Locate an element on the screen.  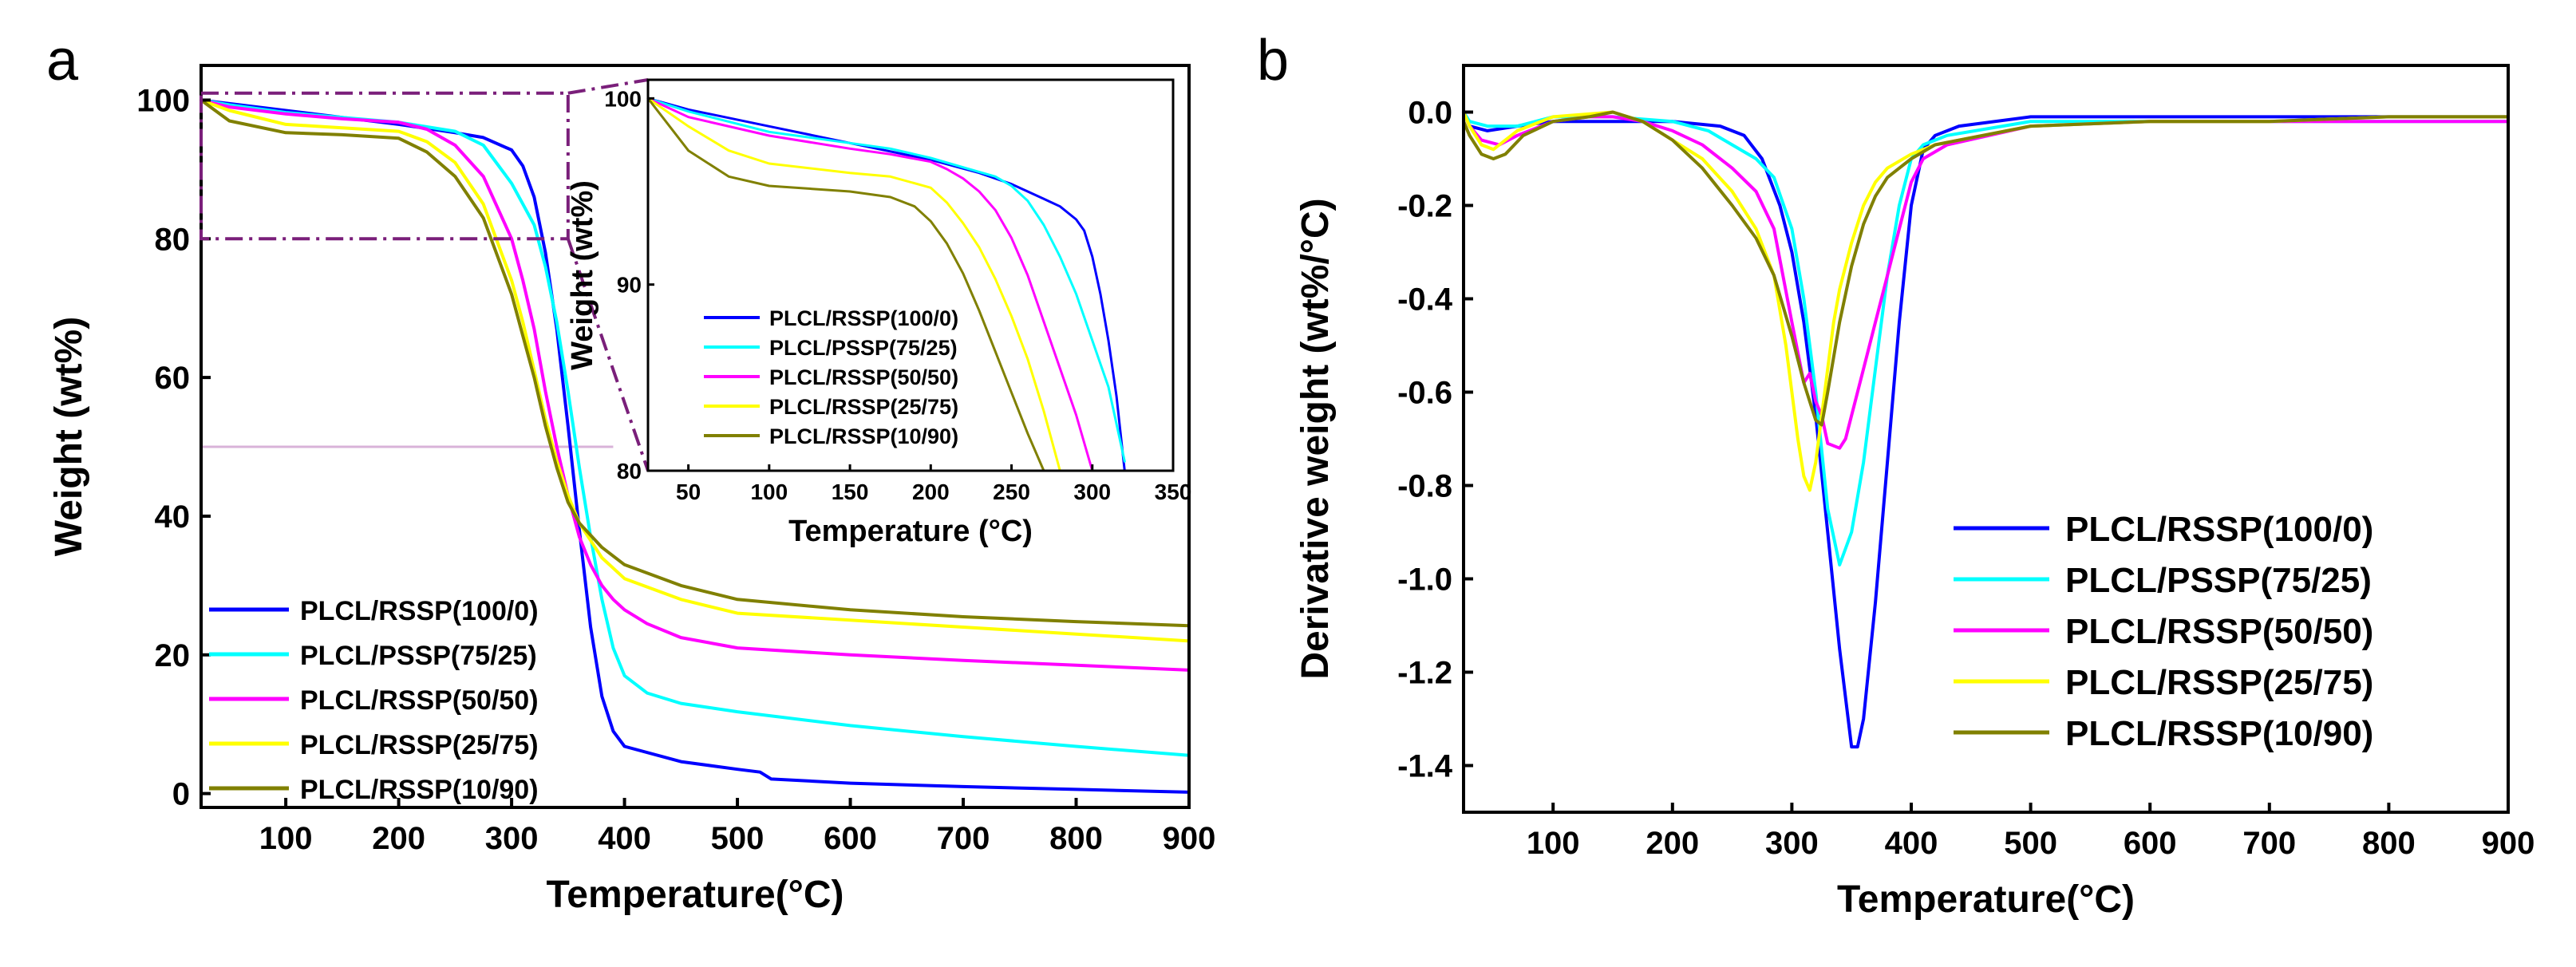
zoom-connector-bottom is located at coordinates (608, 355).